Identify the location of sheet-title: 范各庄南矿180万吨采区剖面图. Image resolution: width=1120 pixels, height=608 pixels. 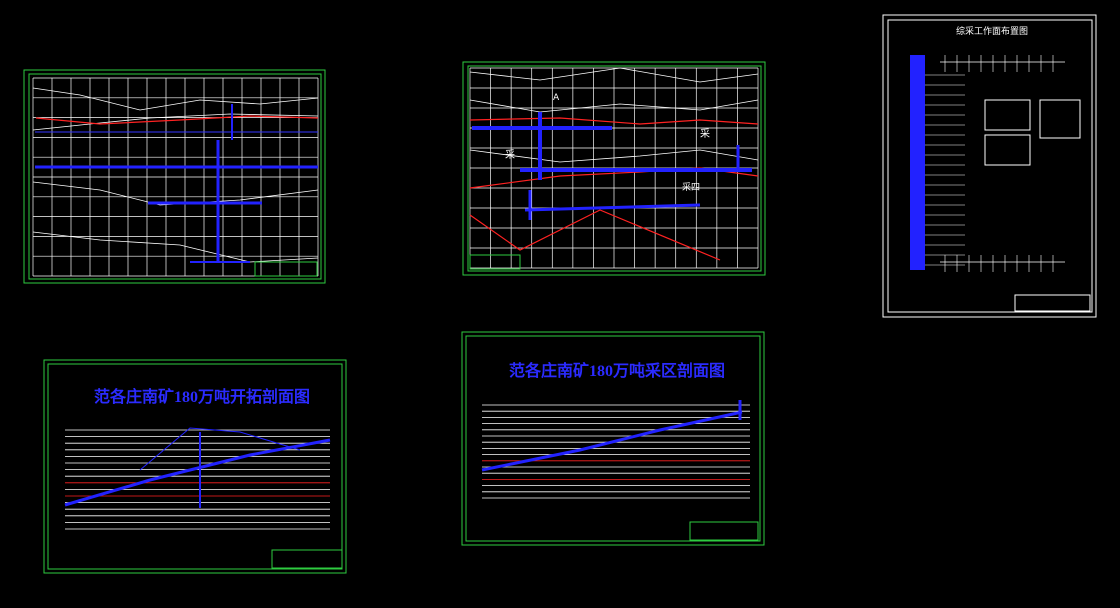
(617, 370).